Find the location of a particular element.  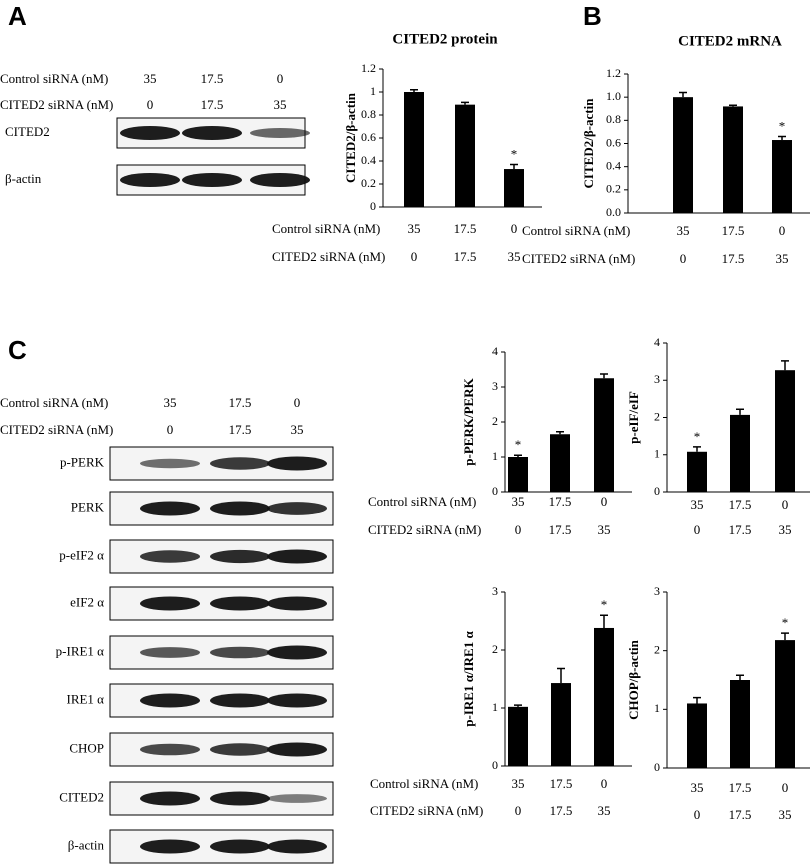

panel-label: B is located at coordinates (592, 16).